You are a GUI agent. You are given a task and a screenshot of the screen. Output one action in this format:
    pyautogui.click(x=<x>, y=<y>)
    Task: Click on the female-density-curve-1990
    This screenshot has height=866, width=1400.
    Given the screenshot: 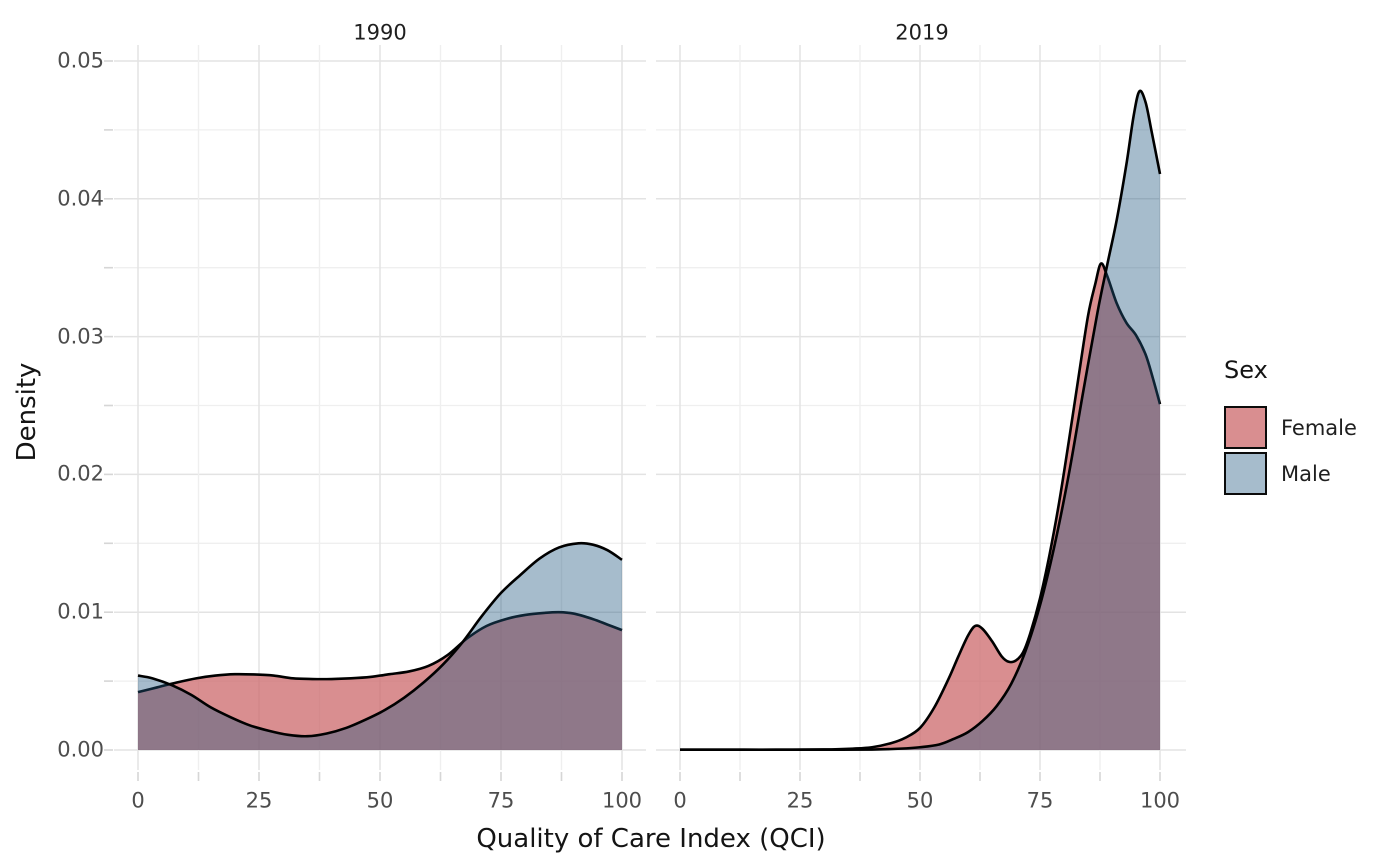 What is the action you would take?
    pyautogui.click(x=380, y=652)
    